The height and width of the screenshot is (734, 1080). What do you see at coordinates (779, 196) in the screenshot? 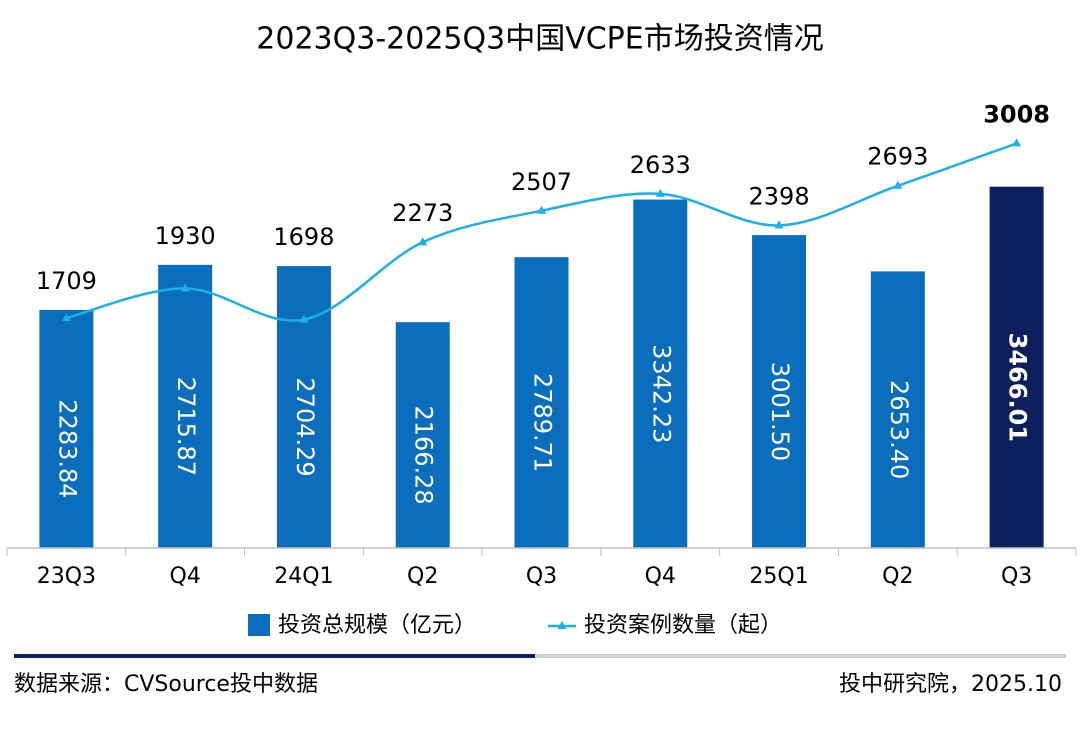
I see `line-value-label: 2398` at bounding box center [779, 196].